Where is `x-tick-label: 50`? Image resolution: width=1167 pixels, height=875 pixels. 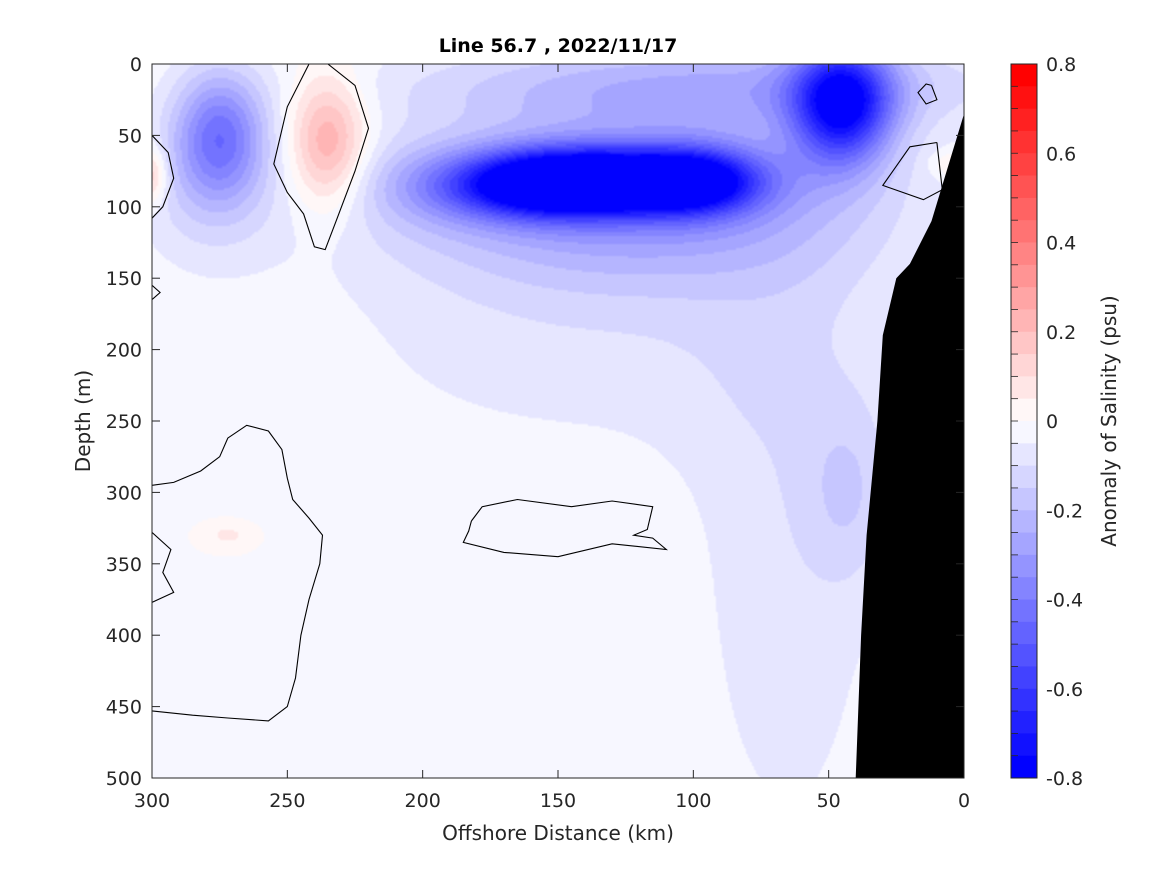
x-tick-label: 50 is located at coordinates (829, 801).